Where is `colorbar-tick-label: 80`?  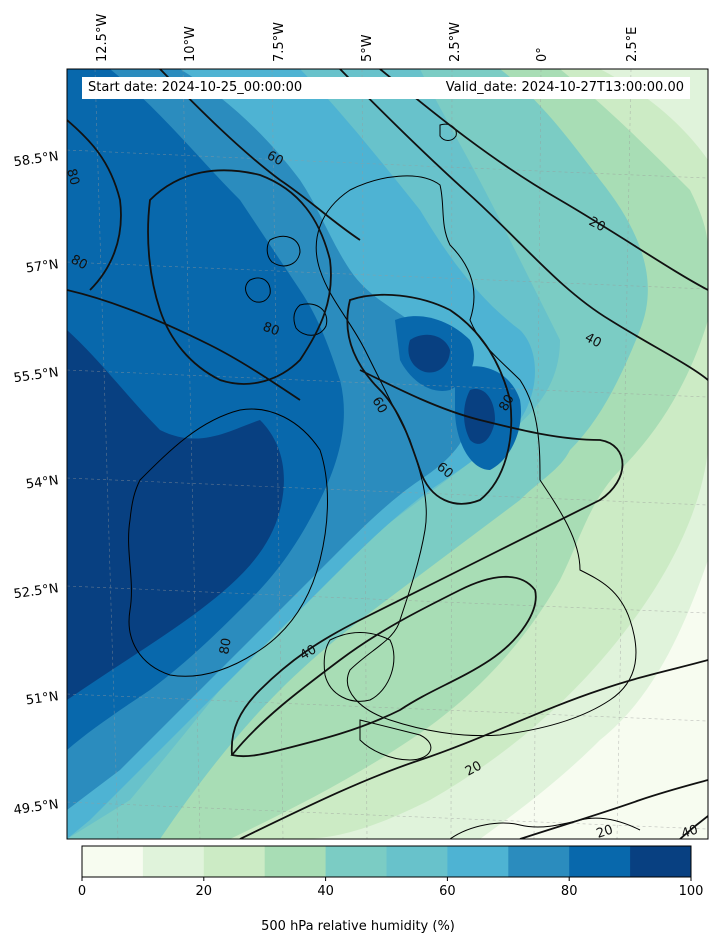
colorbar-tick-label: 80 is located at coordinates (569, 891).